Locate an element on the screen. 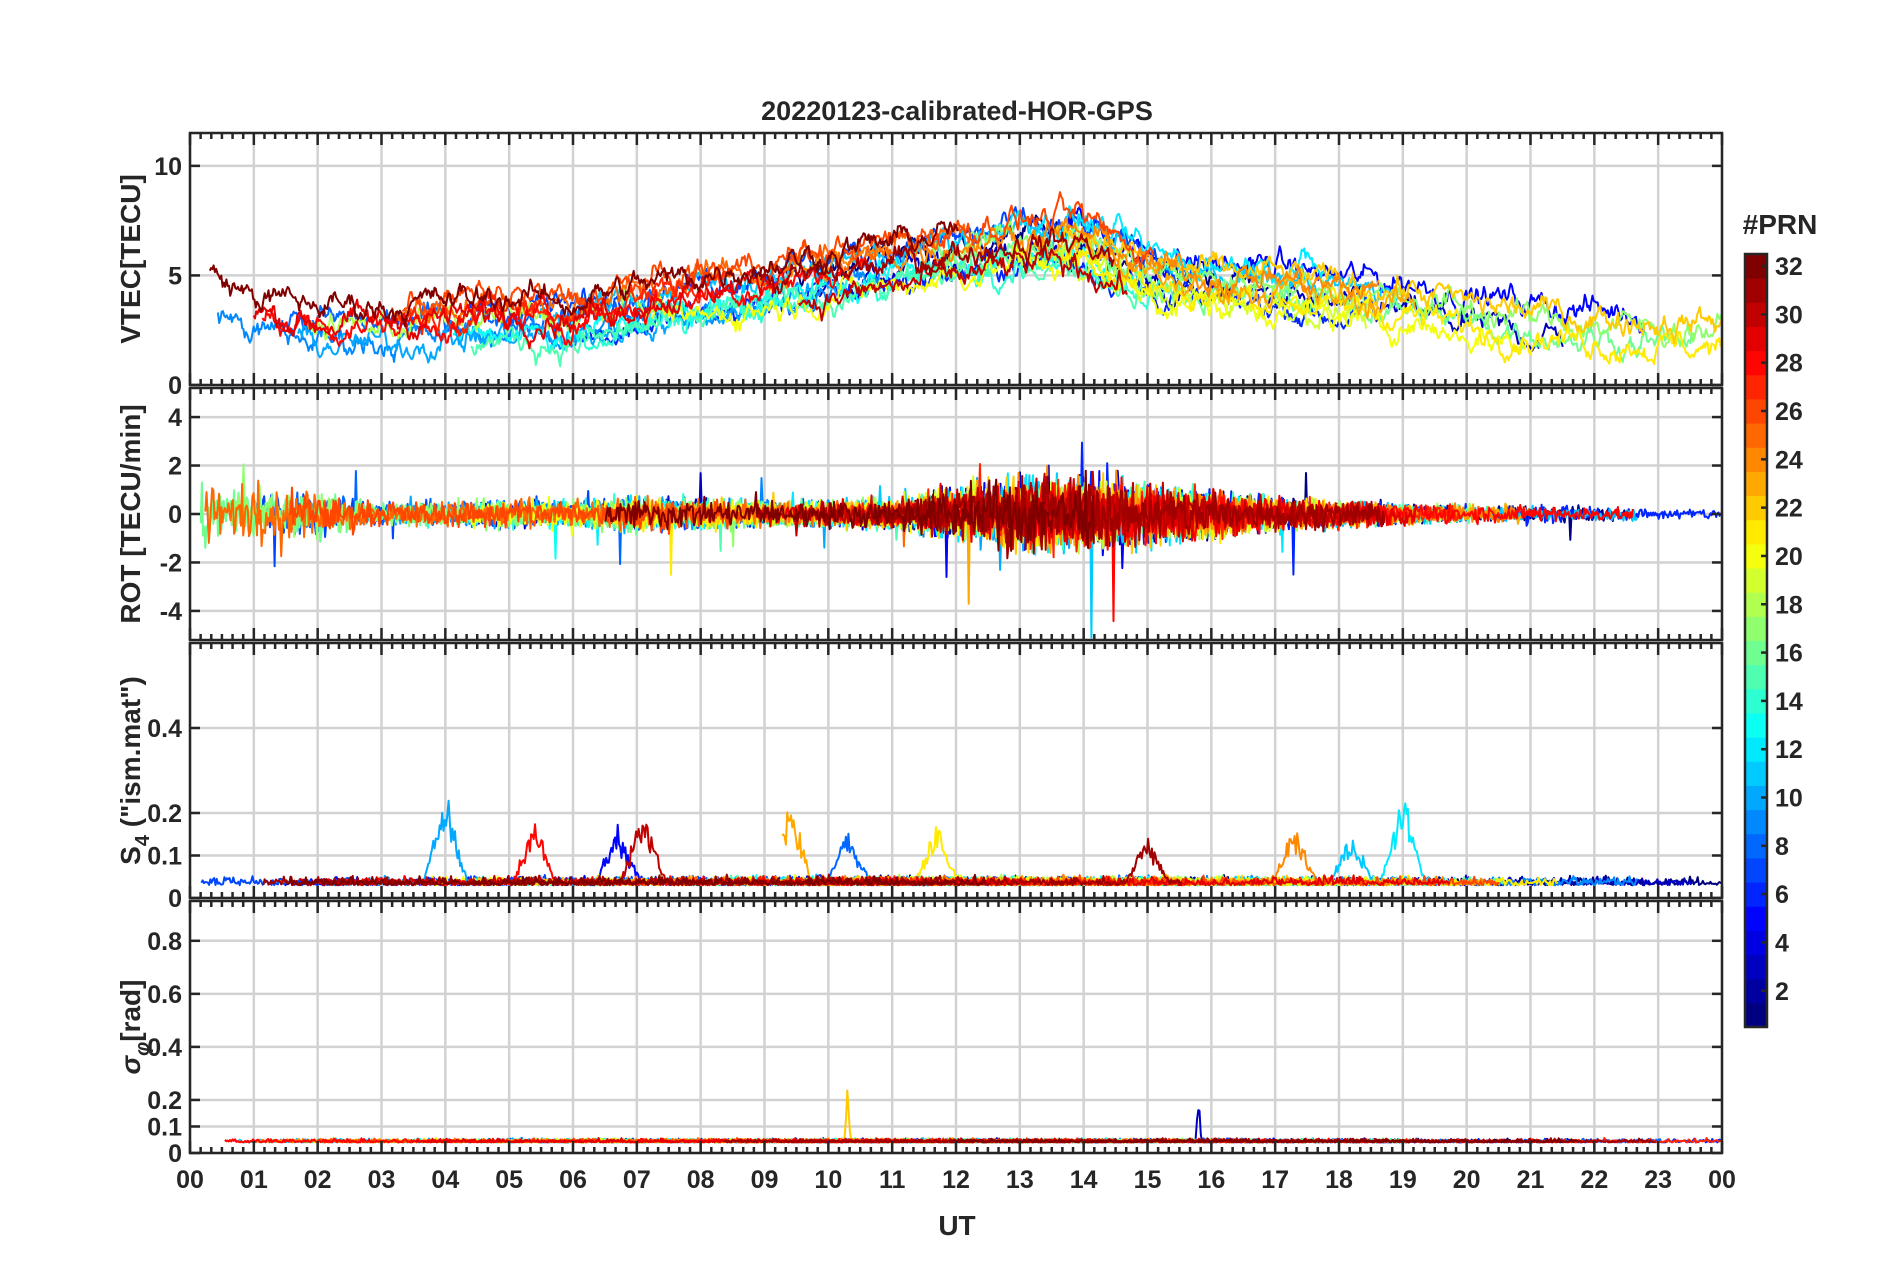 This screenshot has width=1902, height=1277. vtec-y-axis-label: VTEC[TECU] is located at coordinates (130, 259).